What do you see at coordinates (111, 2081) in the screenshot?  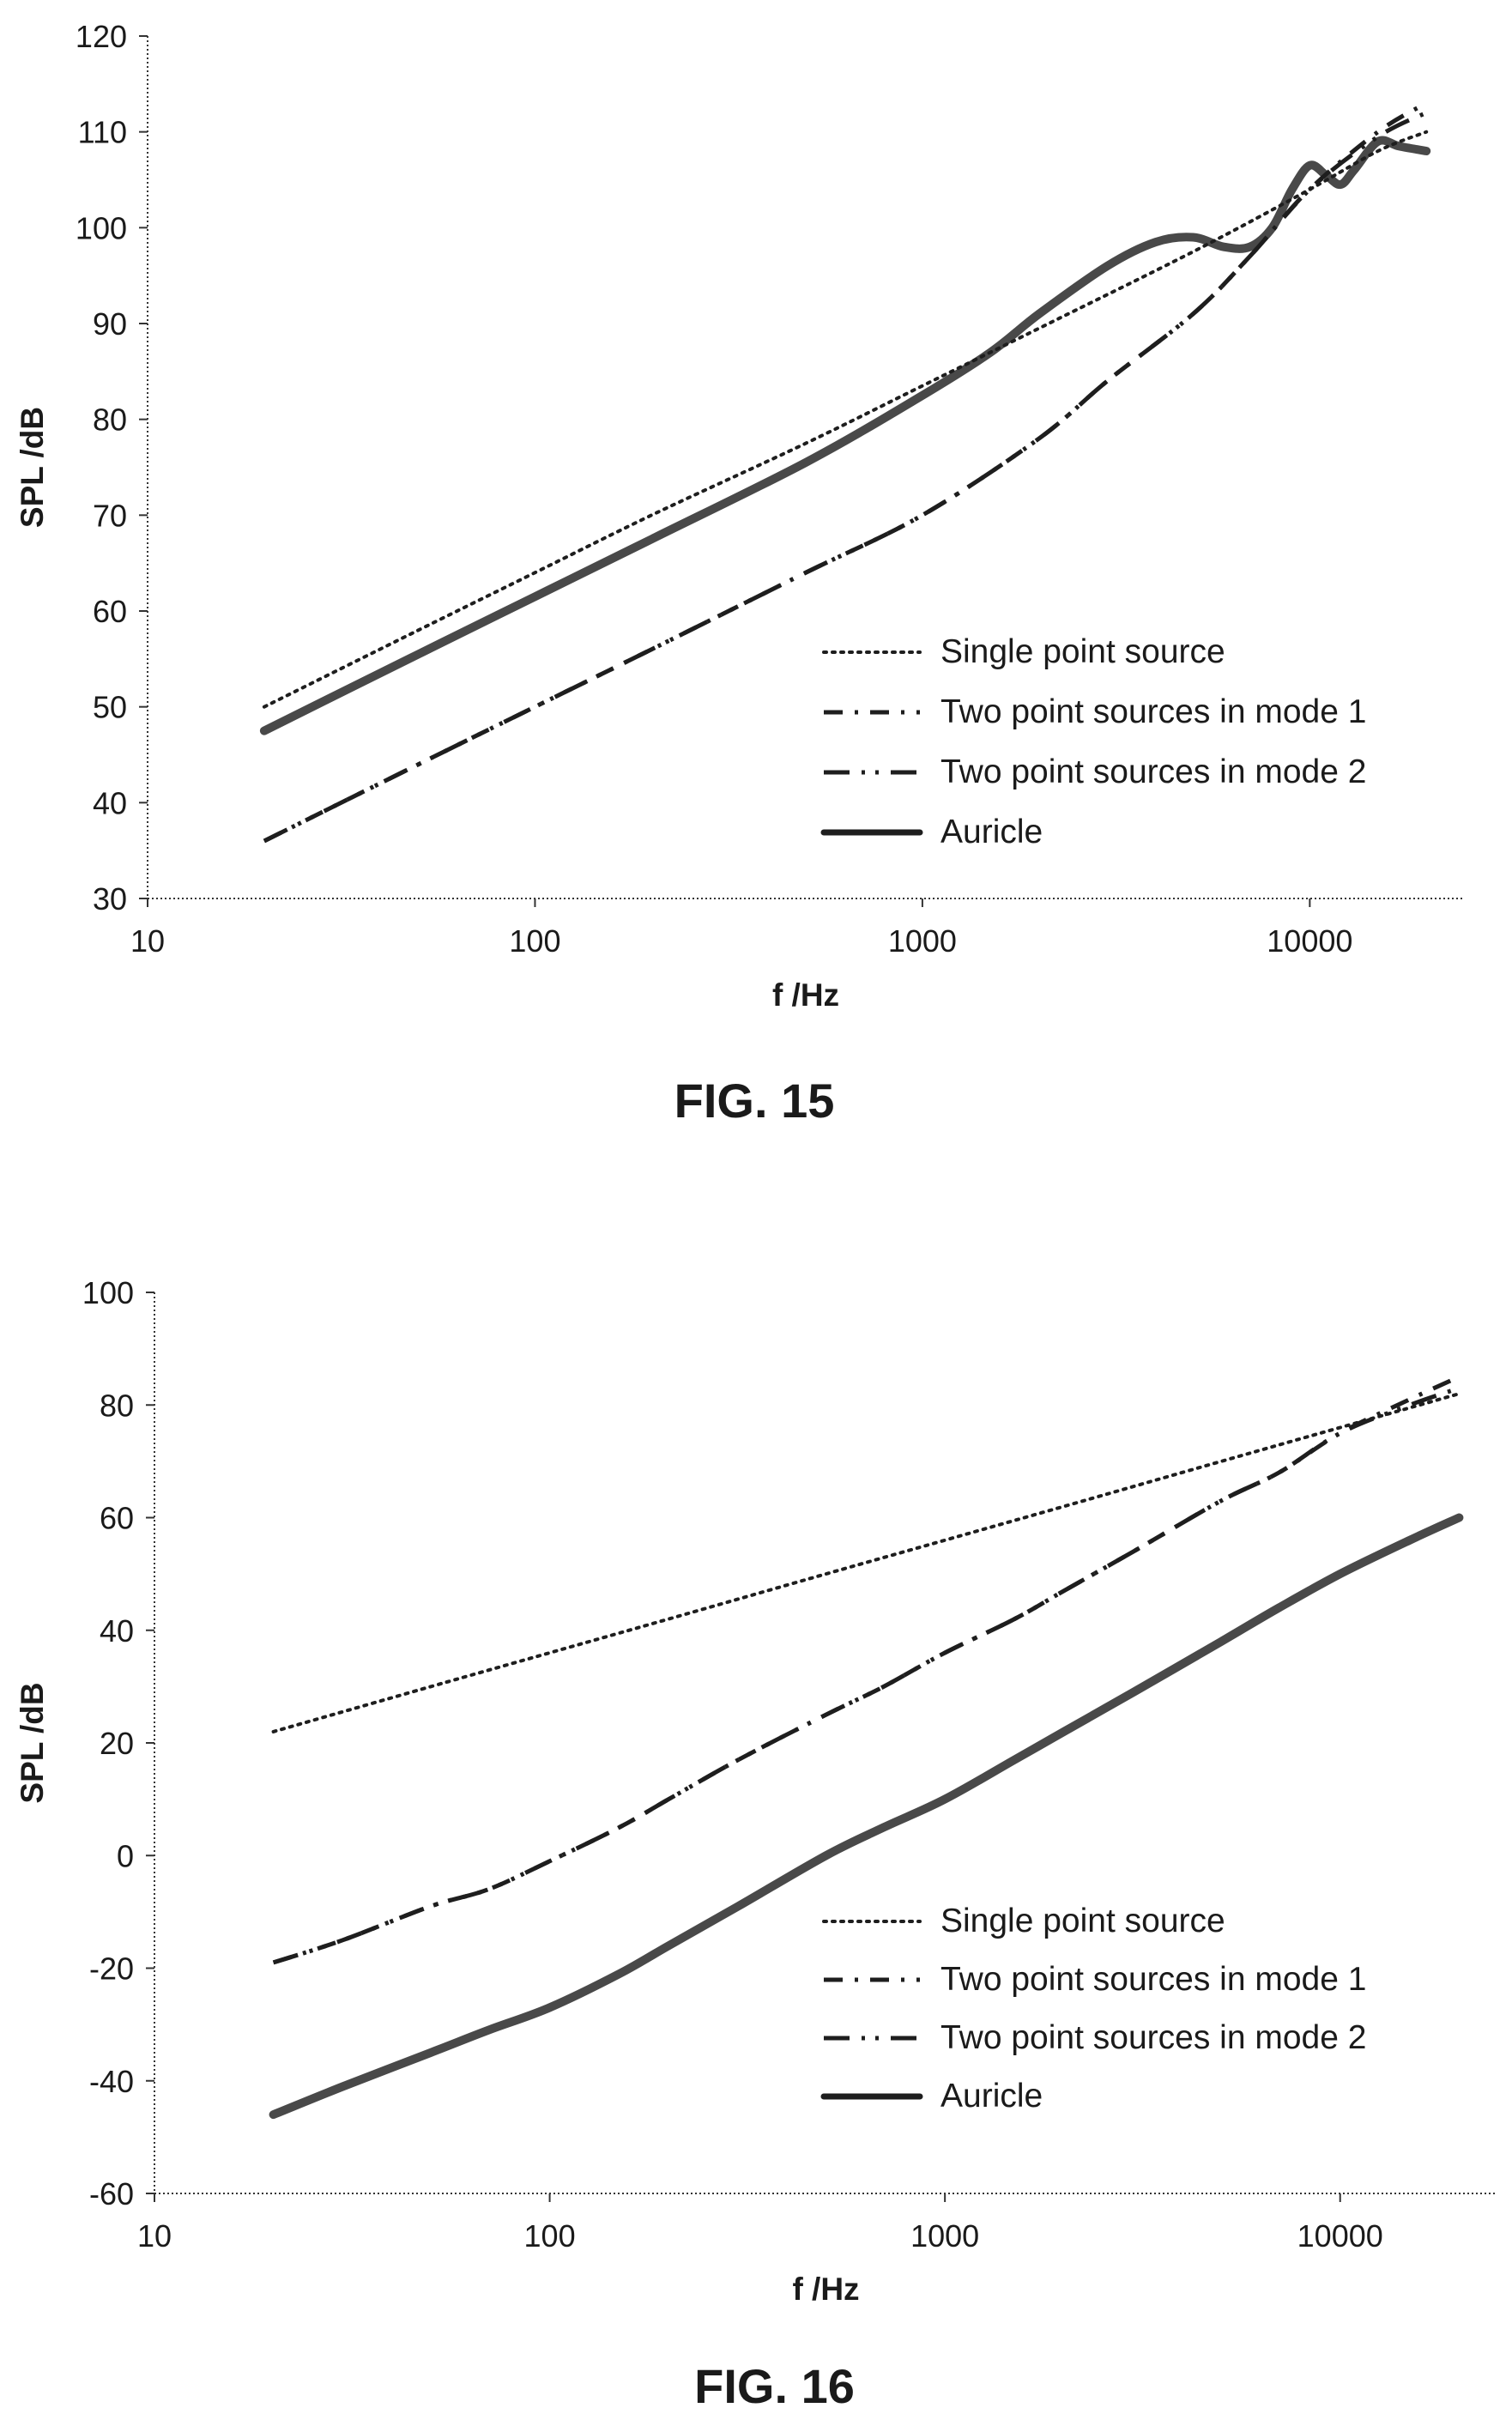 I see `y-tick-label: -40` at bounding box center [111, 2081].